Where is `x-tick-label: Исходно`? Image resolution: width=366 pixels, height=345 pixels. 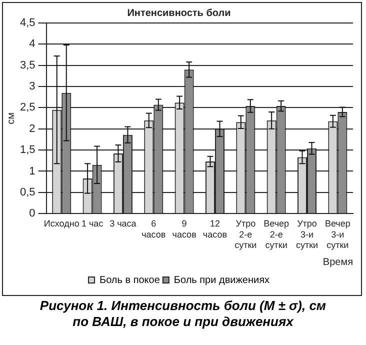 x-tick-label: Исходно is located at coordinates (62, 223).